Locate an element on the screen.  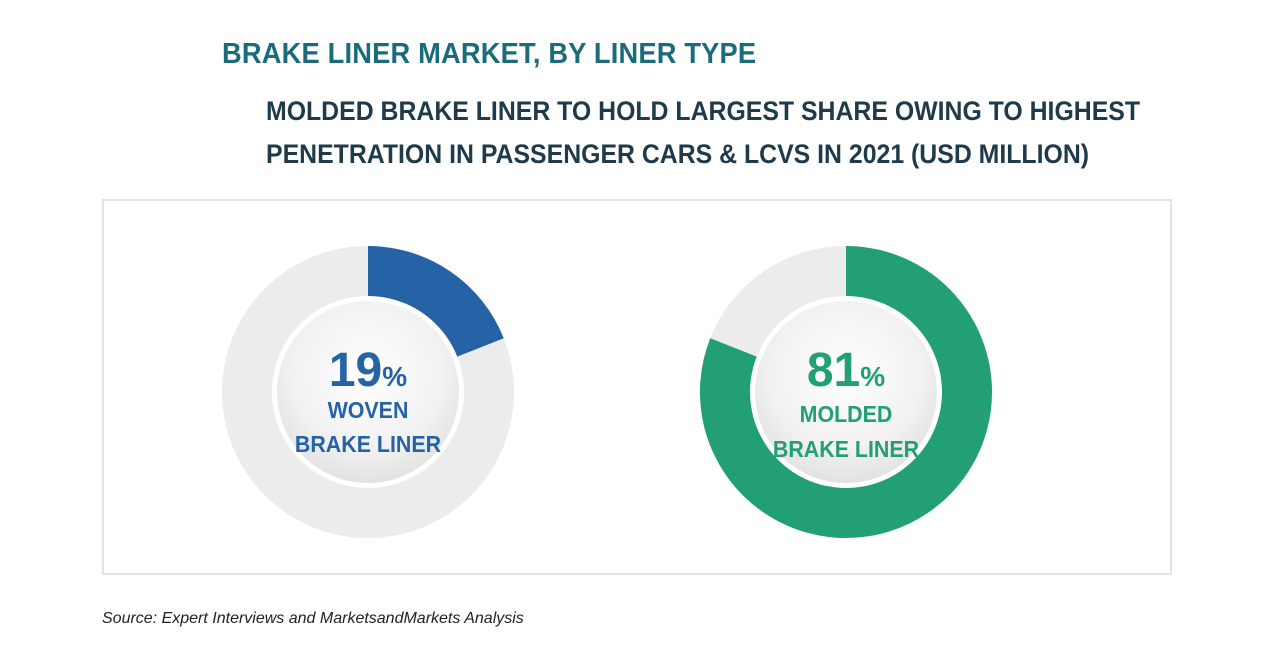
woven-label-line-2: BRAKE LINER is located at coordinates (368, 444).